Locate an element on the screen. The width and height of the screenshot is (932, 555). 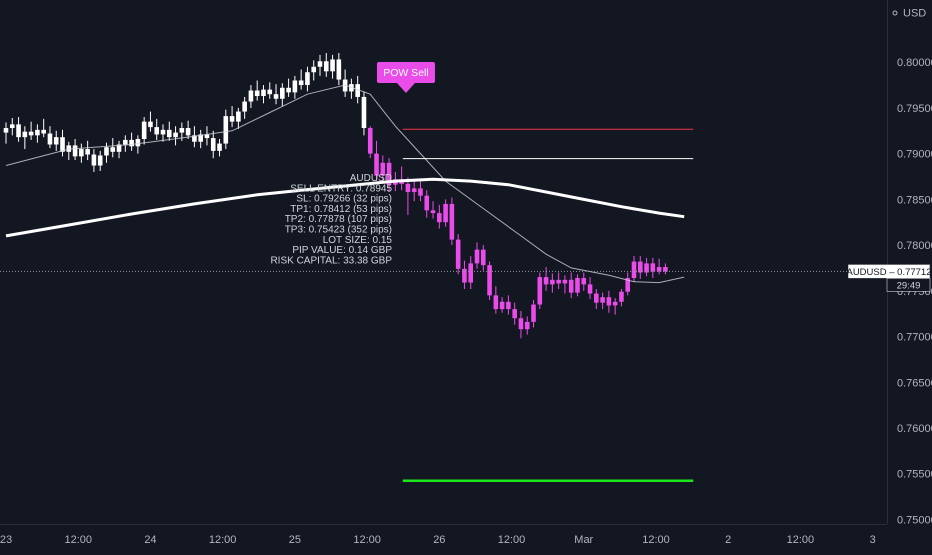
trade-info-line: TP1: 0.78412 (53 pips) is located at coordinates (341, 209).